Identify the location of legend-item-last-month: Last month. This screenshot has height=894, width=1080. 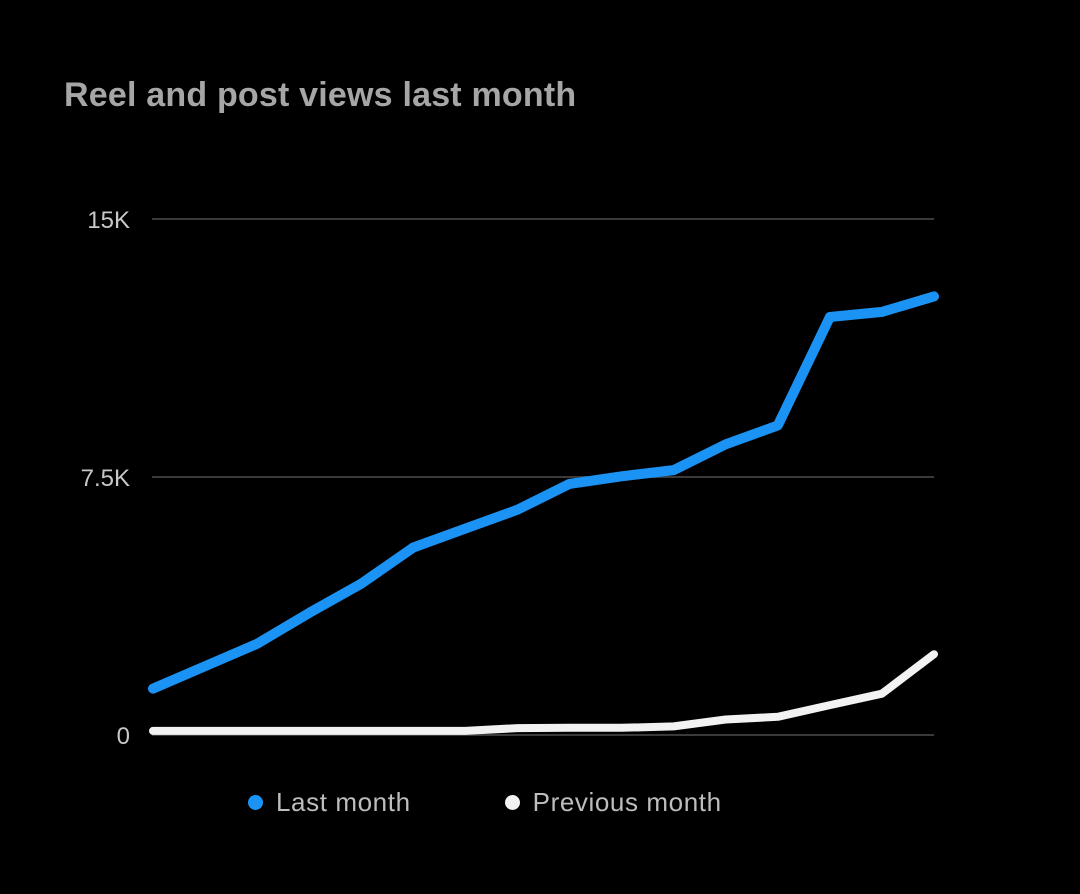
(329, 802).